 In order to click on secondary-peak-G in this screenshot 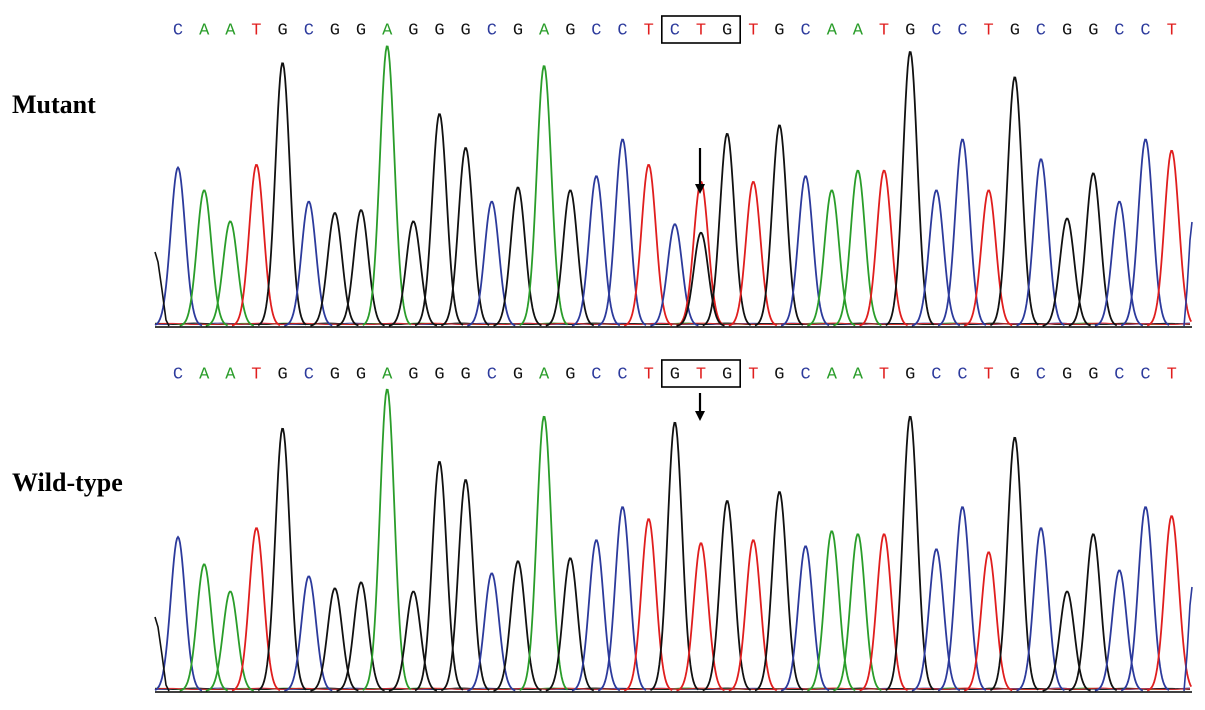, I will do `click(700, 279)`.